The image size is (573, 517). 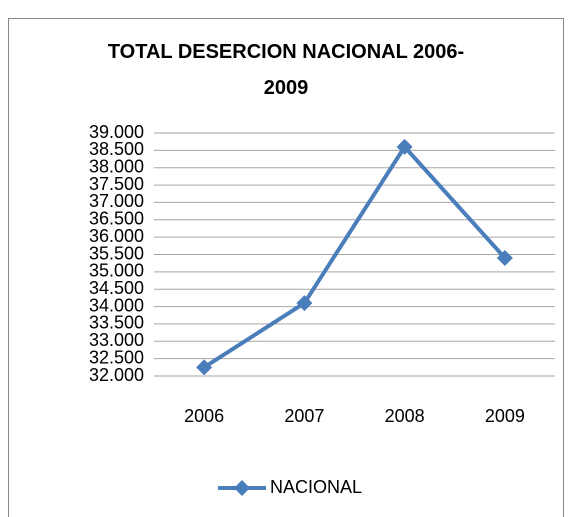 What do you see at coordinates (116, 236) in the screenshot?
I see `y-tick-label: 36.000` at bounding box center [116, 236].